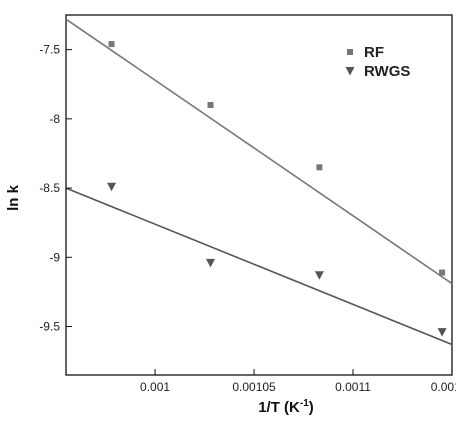  Describe the element at coordinates (13, 197) in the screenshot. I see `y-axis-label: ln k` at that location.